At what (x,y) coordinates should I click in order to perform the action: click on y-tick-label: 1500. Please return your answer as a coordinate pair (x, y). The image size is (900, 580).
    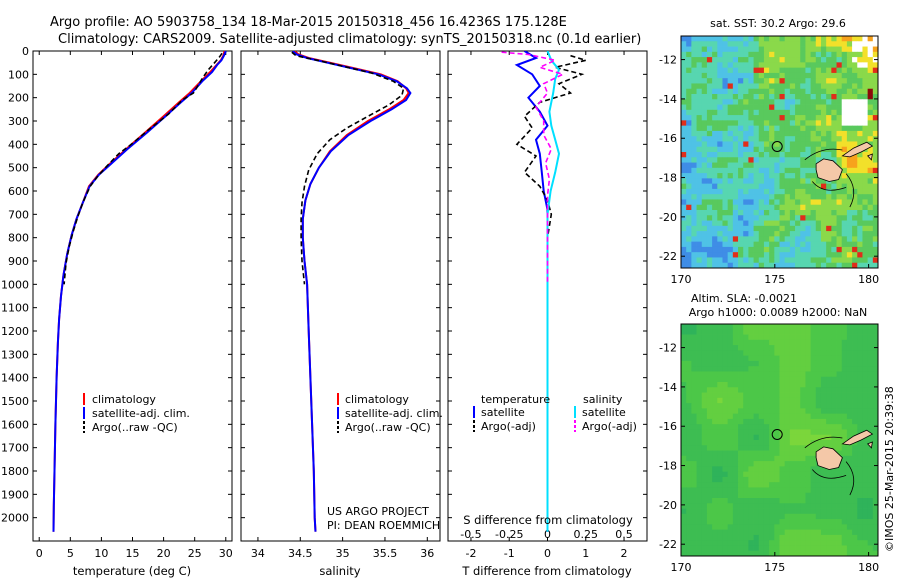
    Looking at the image, I should click on (15, 401).